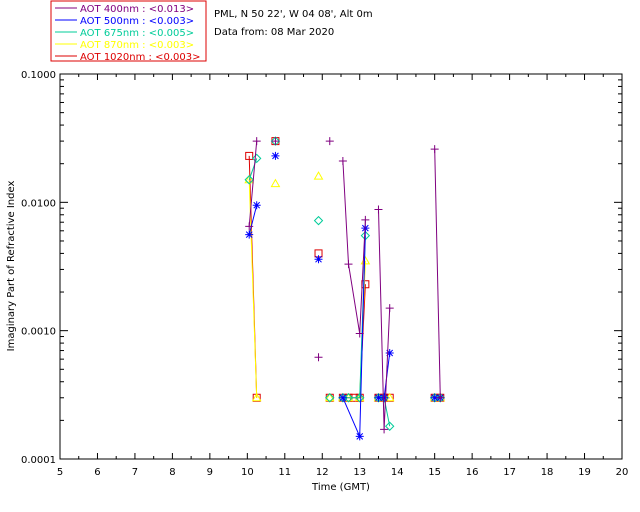 The height and width of the screenshot is (512, 640). What do you see at coordinates (284, 472) in the screenshot?
I see `x-tick-label: 11` at bounding box center [284, 472].